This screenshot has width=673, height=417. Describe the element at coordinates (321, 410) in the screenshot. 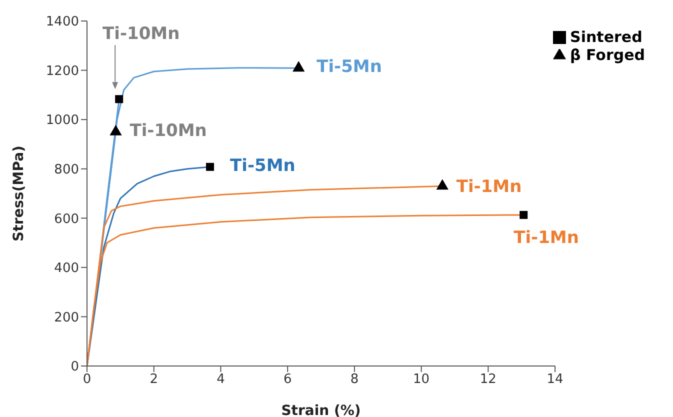

I see `x-axis-title: Strain (%)` at that location.